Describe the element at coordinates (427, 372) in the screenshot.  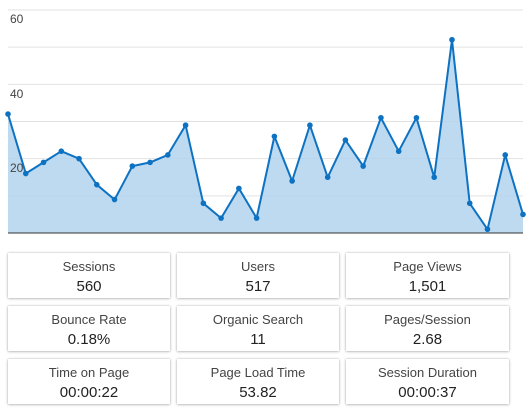
I see `metric-label: Session Duration` at that location.